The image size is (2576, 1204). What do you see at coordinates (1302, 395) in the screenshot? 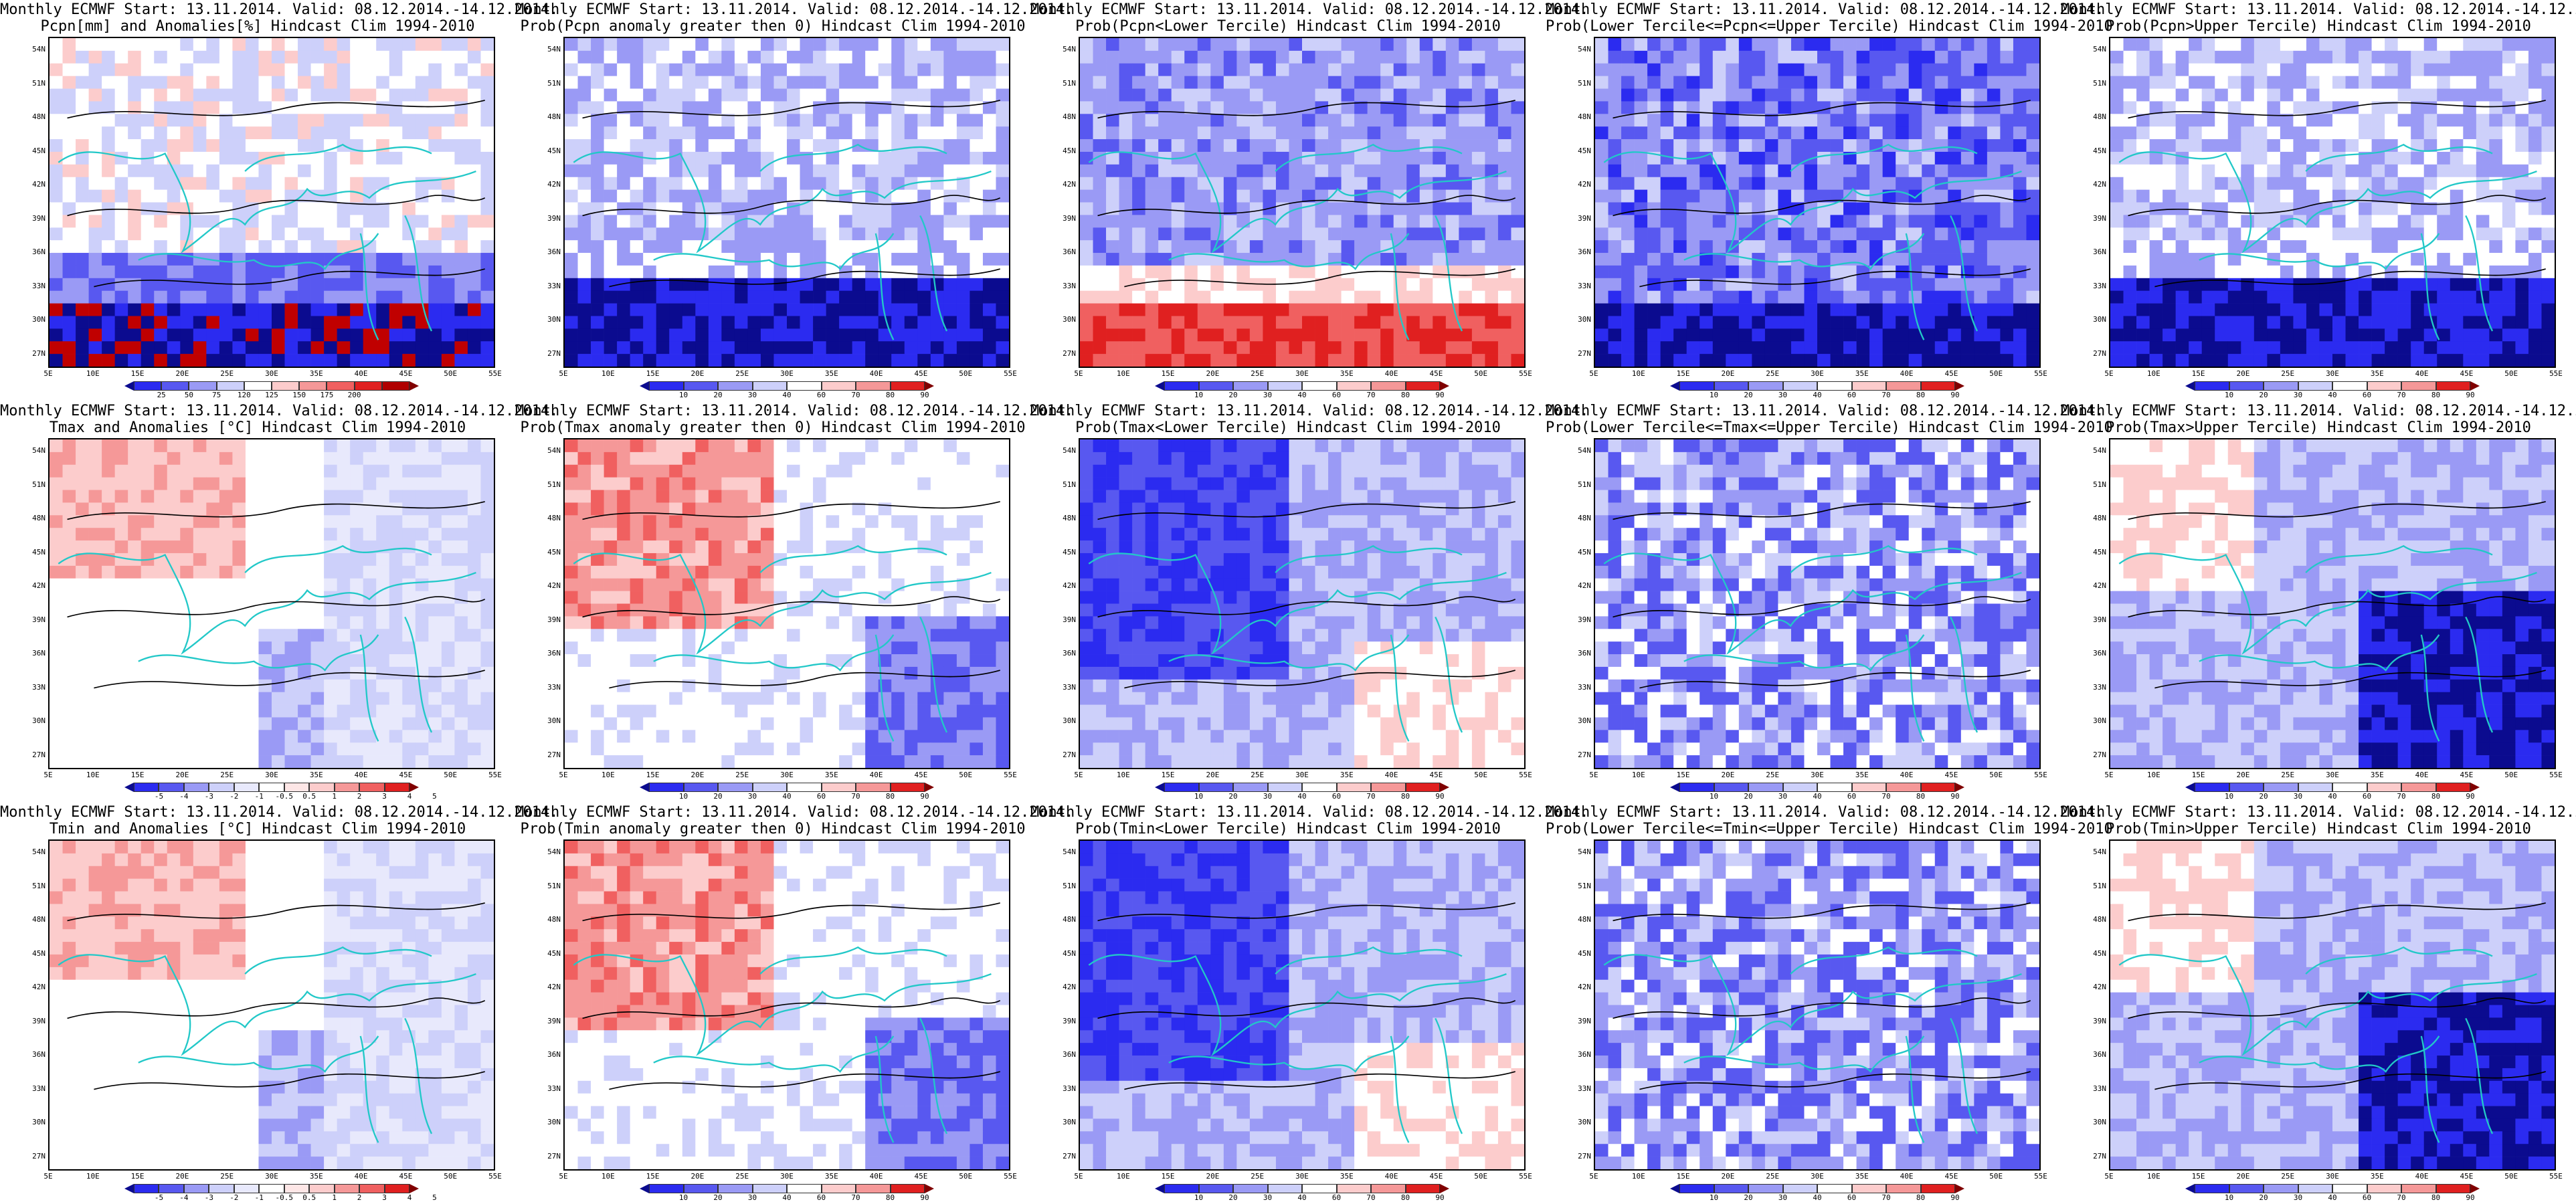
I see `colorbar-tick-labels: 10 20 30 40 60 70 80 90` at bounding box center [1302, 395].